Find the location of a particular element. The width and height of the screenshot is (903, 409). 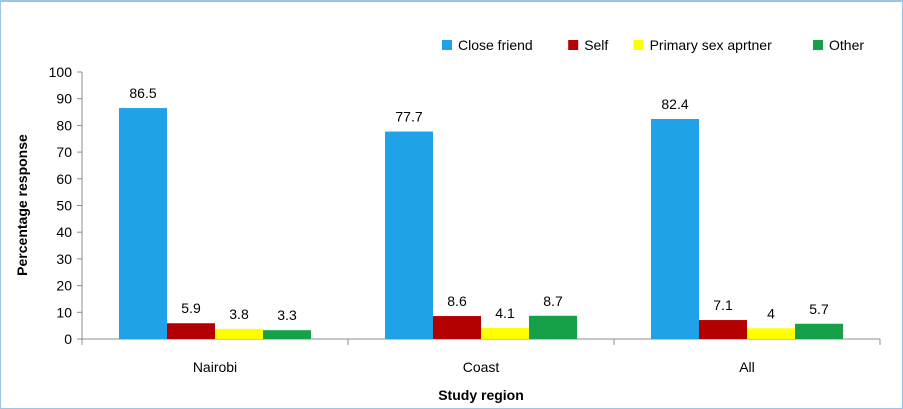

y-tick-label: 100 is located at coordinates (61, 72).